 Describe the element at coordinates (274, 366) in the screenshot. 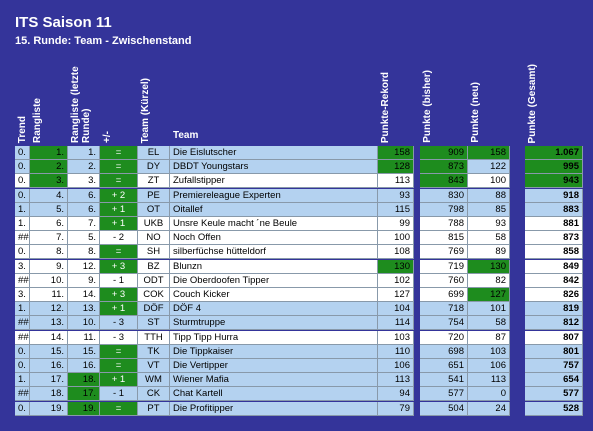

I see `cell: Die Vertipper` at that location.